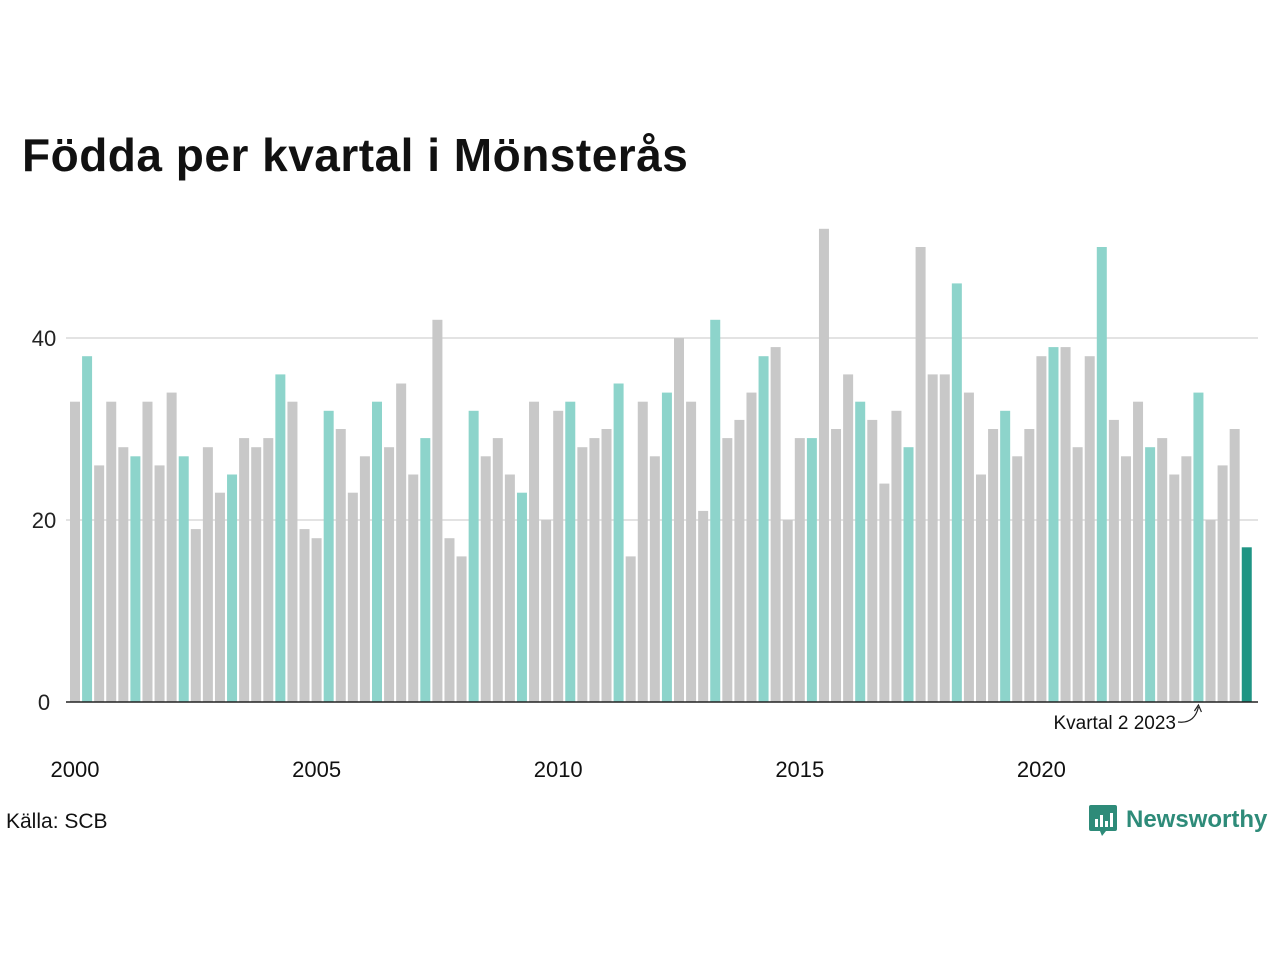 This screenshot has height=960, width=1280. I want to click on x-tick-label: 2020, so click(1041, 769).